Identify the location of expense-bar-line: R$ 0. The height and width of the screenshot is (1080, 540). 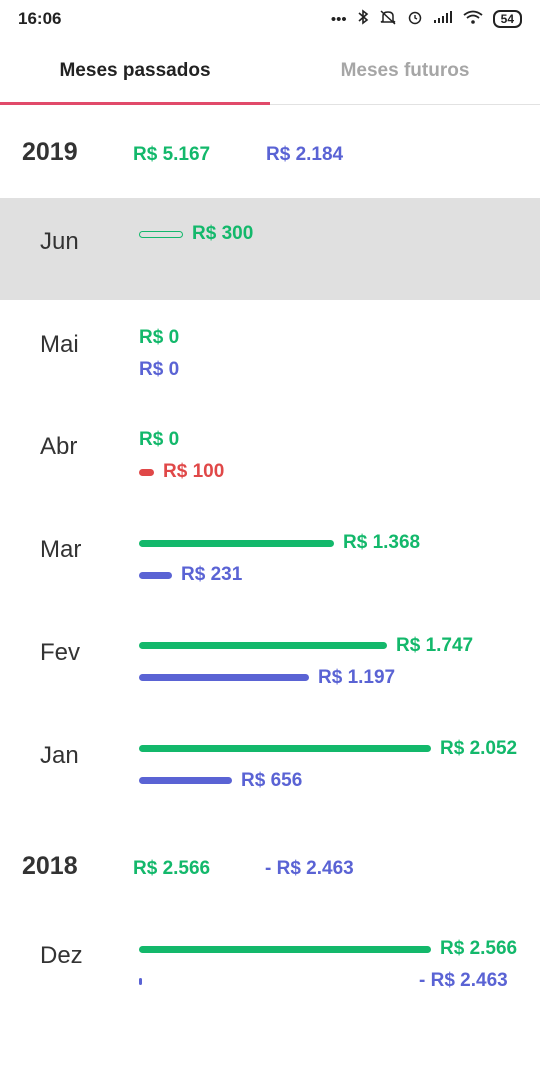
(159, 370).